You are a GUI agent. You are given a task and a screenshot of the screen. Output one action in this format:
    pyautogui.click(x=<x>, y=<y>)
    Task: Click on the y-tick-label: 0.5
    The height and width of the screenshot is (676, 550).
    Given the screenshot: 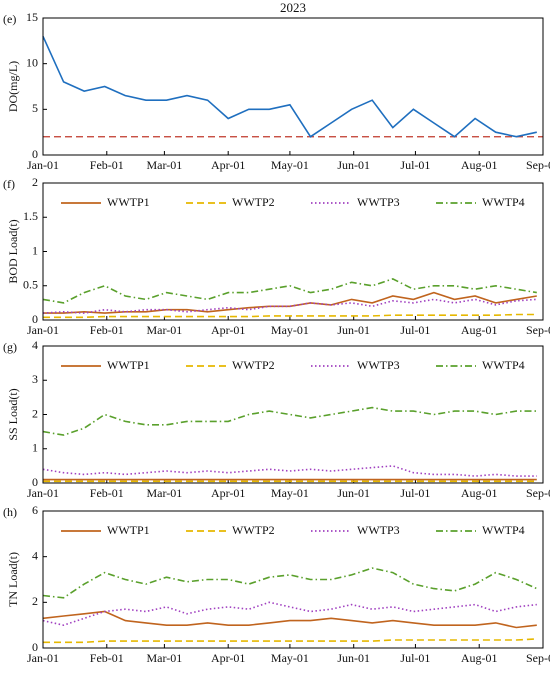 What is the action you would take?
    pyautogui.click(x=30, y=285)
    